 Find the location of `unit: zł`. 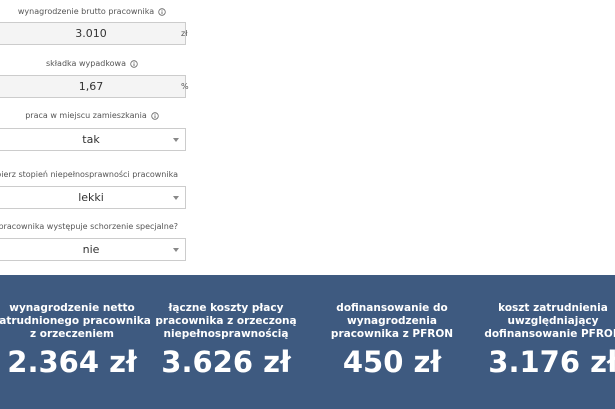

unit: zł is located at coordinates (184, 33).